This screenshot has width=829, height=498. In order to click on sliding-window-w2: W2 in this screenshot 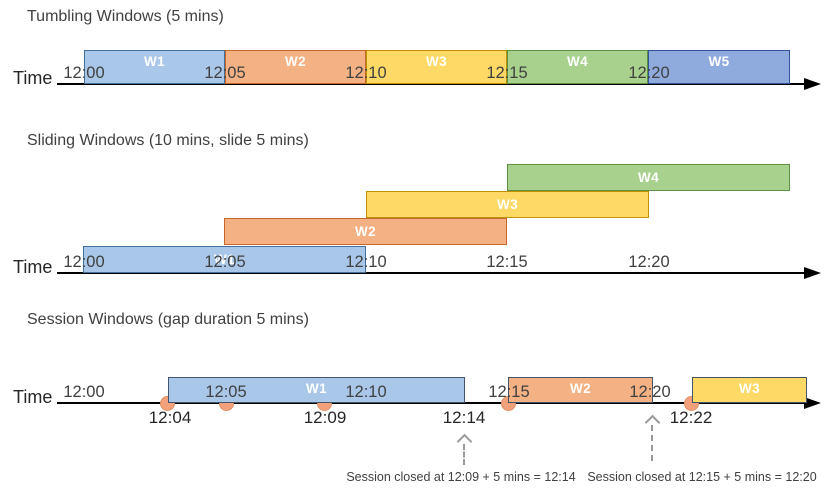, I will do `click(365, 231)`.